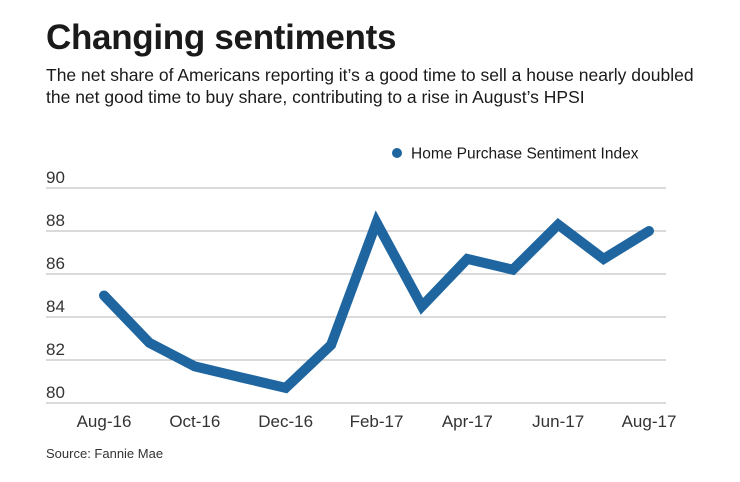 This screenshot has width=740, height=482. Describe the element at coordinates (194, 421) in the screenshot. I see `x-tick-label: Oct-16` at that location.